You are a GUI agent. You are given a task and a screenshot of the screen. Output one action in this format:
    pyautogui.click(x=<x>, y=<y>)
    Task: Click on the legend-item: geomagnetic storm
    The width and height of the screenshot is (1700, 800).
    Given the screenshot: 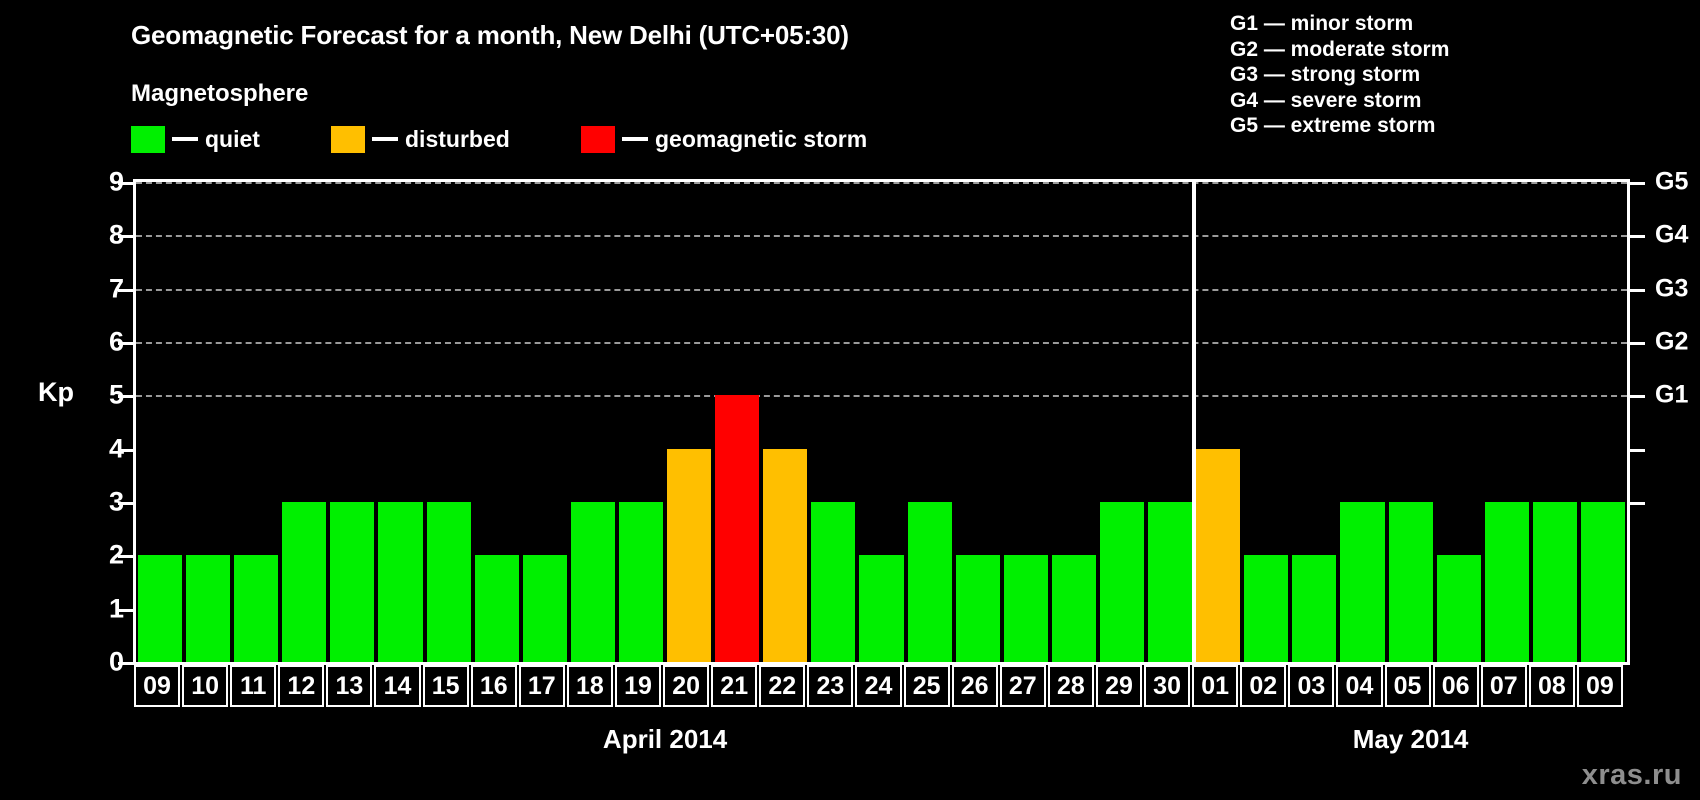 What is the action you would take?
    pyautogui.click(x=724, y=139)
    